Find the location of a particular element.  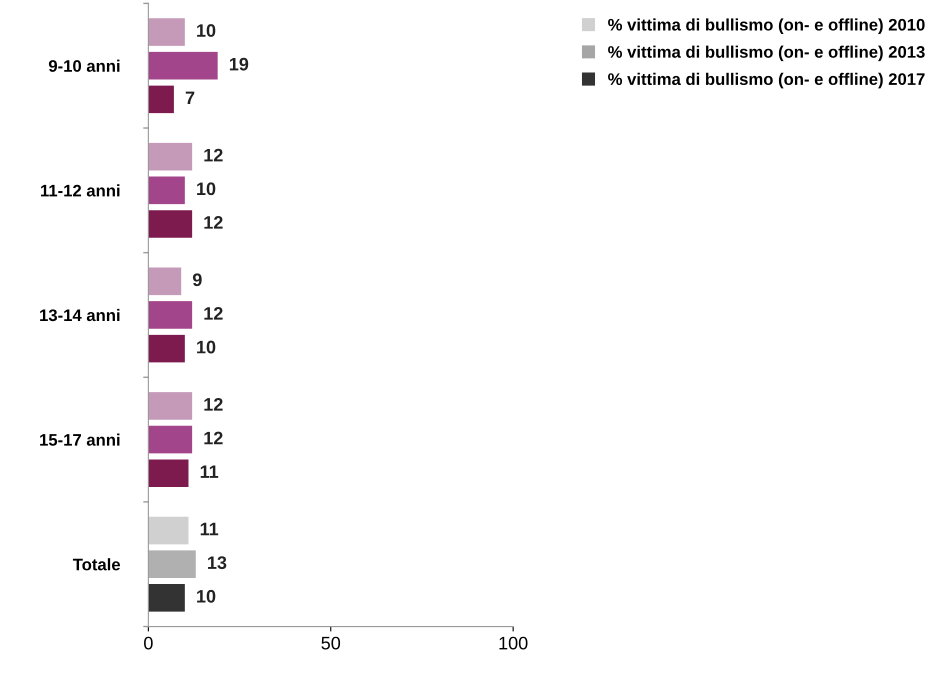

y-tick-label: 15-17 anni is located at coordinates (80, 440).